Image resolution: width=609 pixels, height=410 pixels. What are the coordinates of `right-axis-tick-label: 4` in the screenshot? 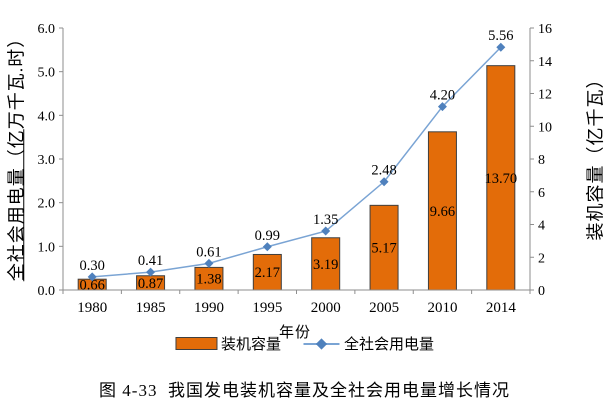 It's located at (541, 226).